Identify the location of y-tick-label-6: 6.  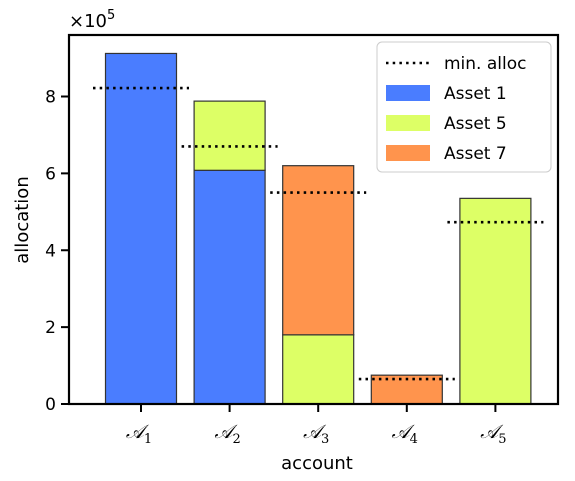
(50, 174).